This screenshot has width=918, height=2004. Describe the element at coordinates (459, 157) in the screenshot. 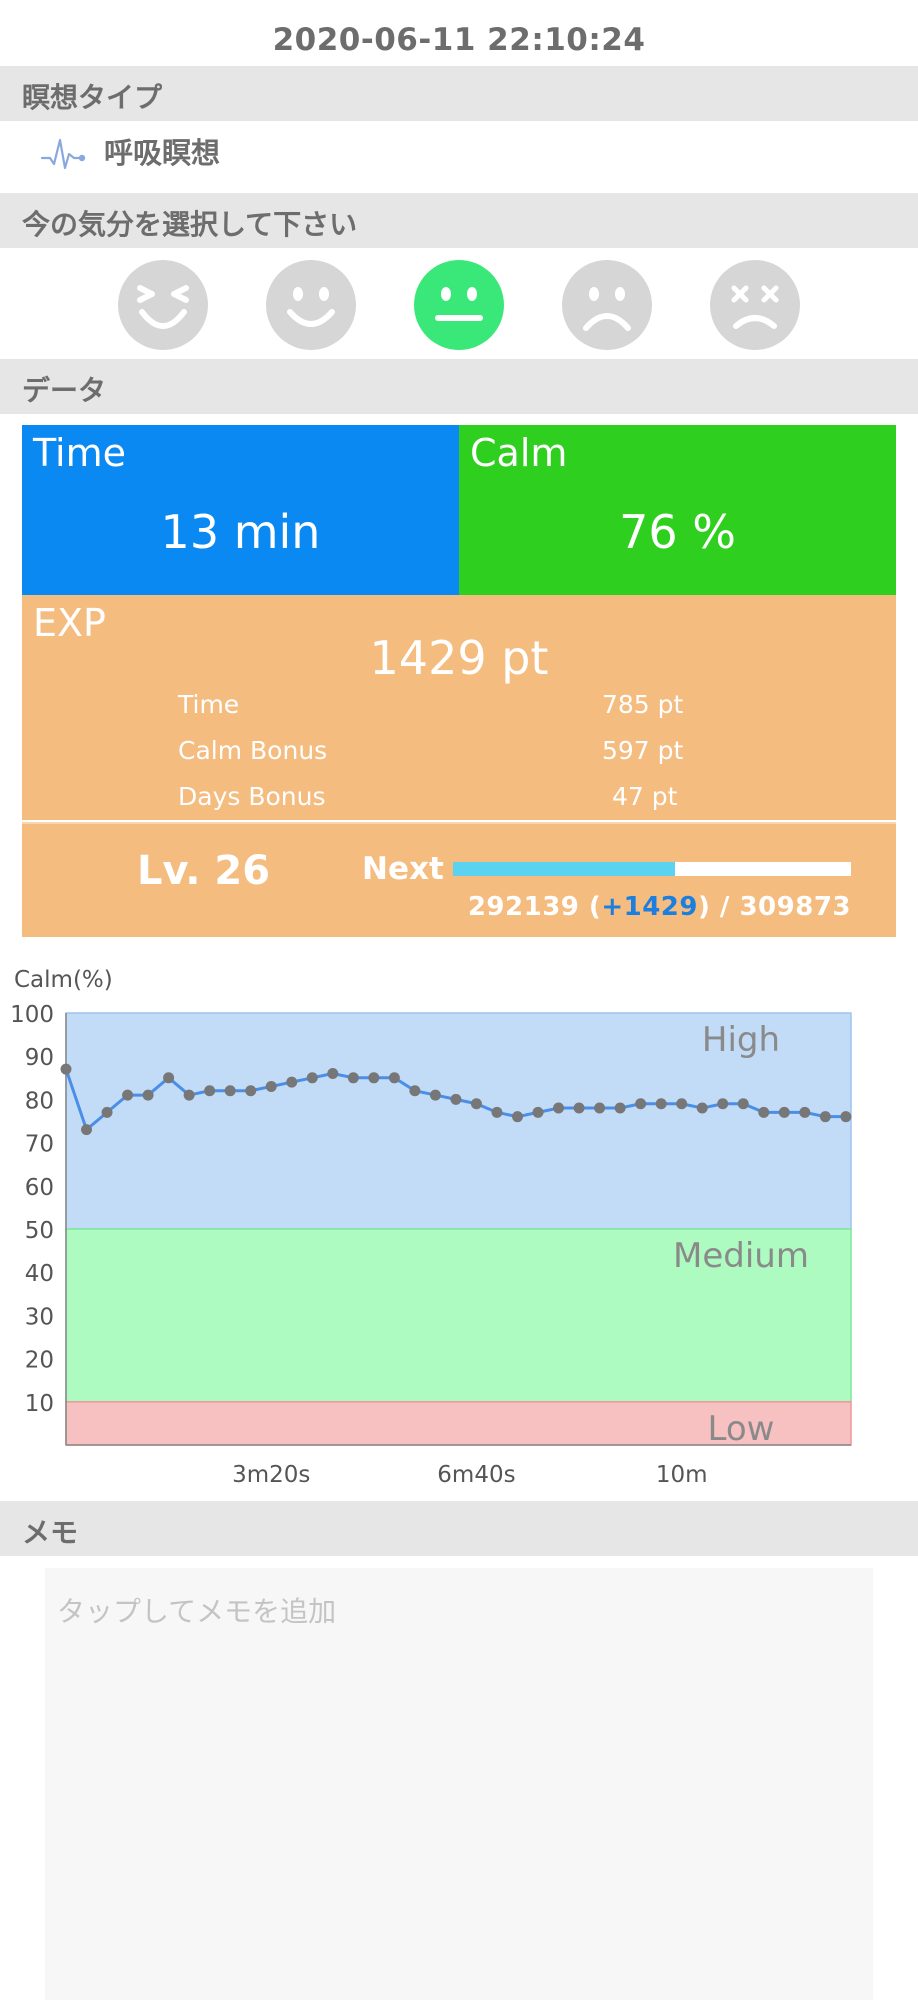

I see `meditation-type-row: 呼吸瞑想` at that location.